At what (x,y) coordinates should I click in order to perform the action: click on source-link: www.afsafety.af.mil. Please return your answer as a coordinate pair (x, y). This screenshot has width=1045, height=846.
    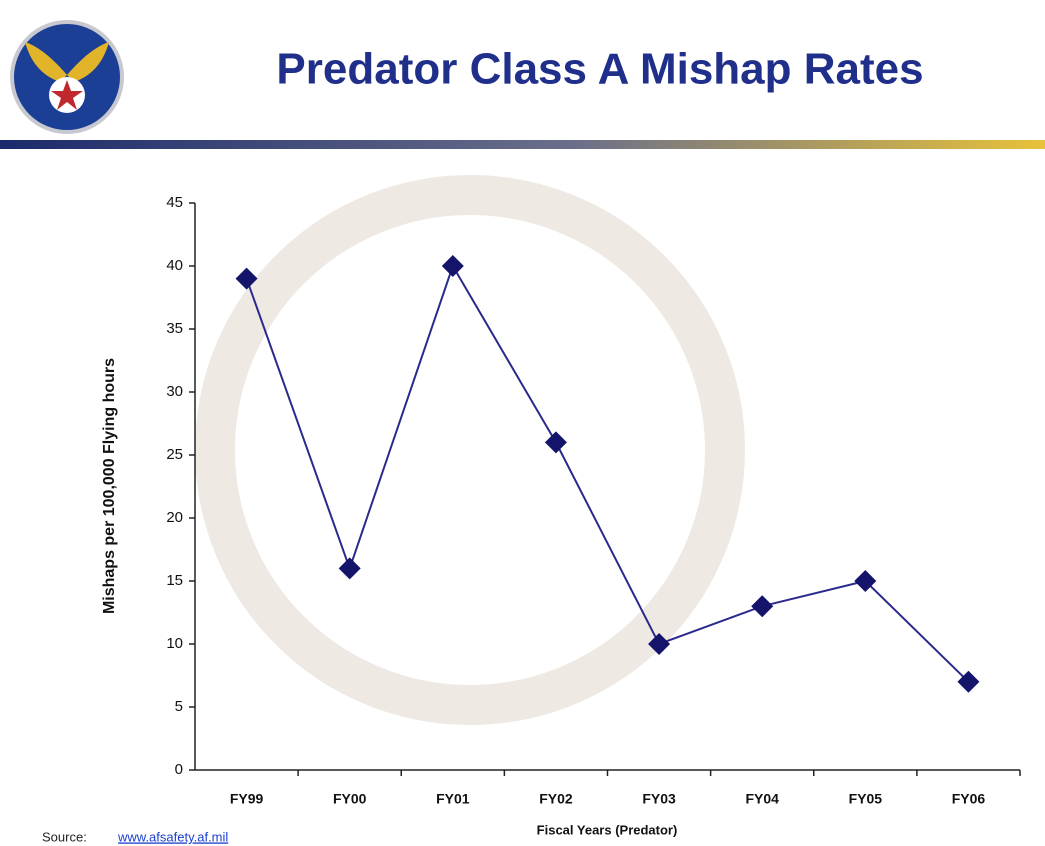
    Looking at the image, I should click on (172, 836).